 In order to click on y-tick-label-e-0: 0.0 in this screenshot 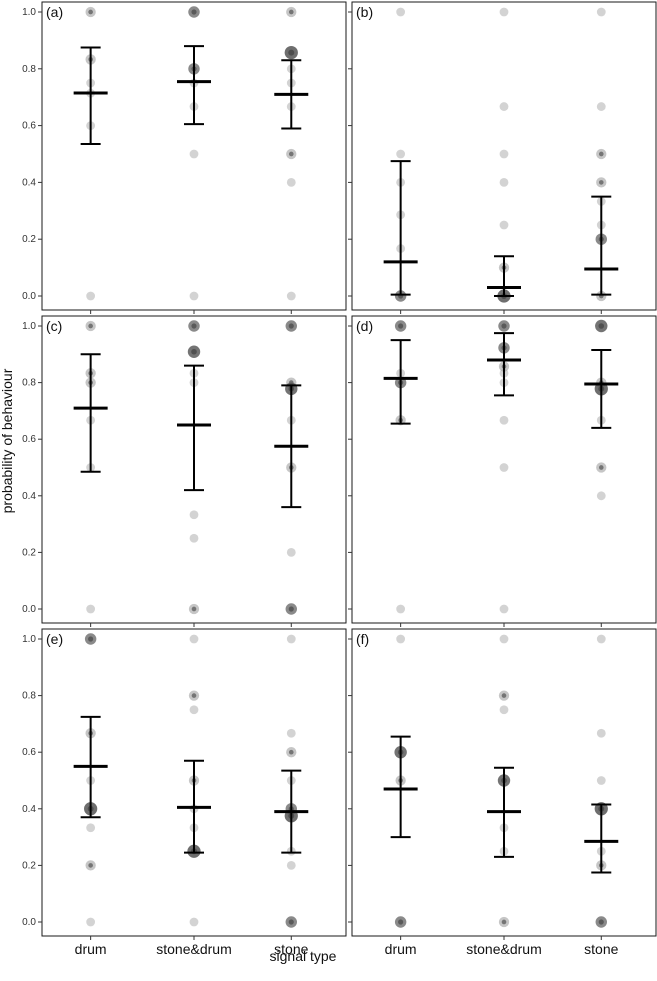, I will do `click(29, 922)`.